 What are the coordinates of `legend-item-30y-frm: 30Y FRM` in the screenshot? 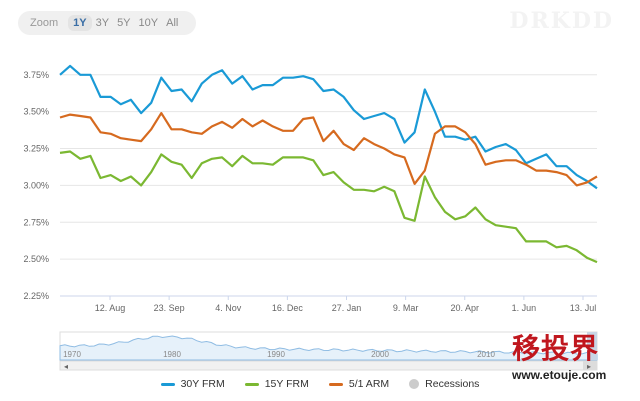 It's located at (192, 384).